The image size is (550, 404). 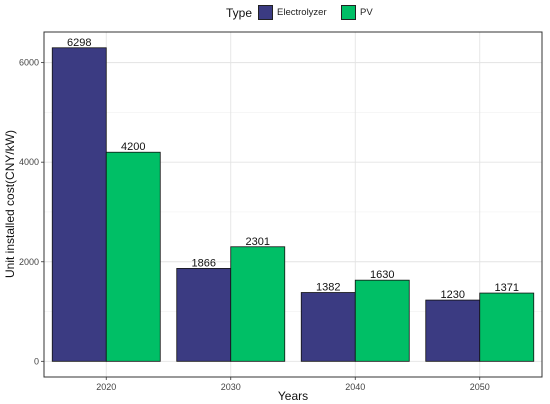 What do you see at coordinates (293, 396) in the screenshot?
I see `x-axis-title: Years` at bounding box center [293, 396].